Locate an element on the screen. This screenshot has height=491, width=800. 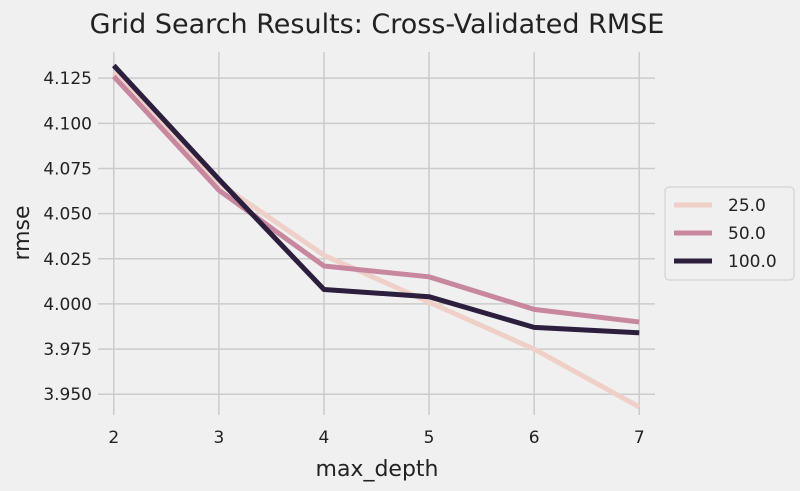
legend-box is located at coordinates (729, 233).